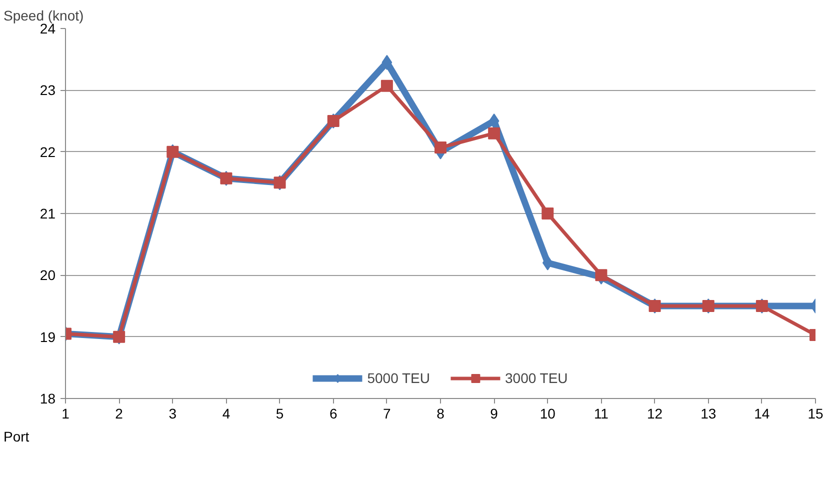 This screenshot has height=478, width=839. What do you see at coordinates (536, 378) in the screenshot?
I see `legend-label: 3000 TEU` at bounding box center [536, 378].